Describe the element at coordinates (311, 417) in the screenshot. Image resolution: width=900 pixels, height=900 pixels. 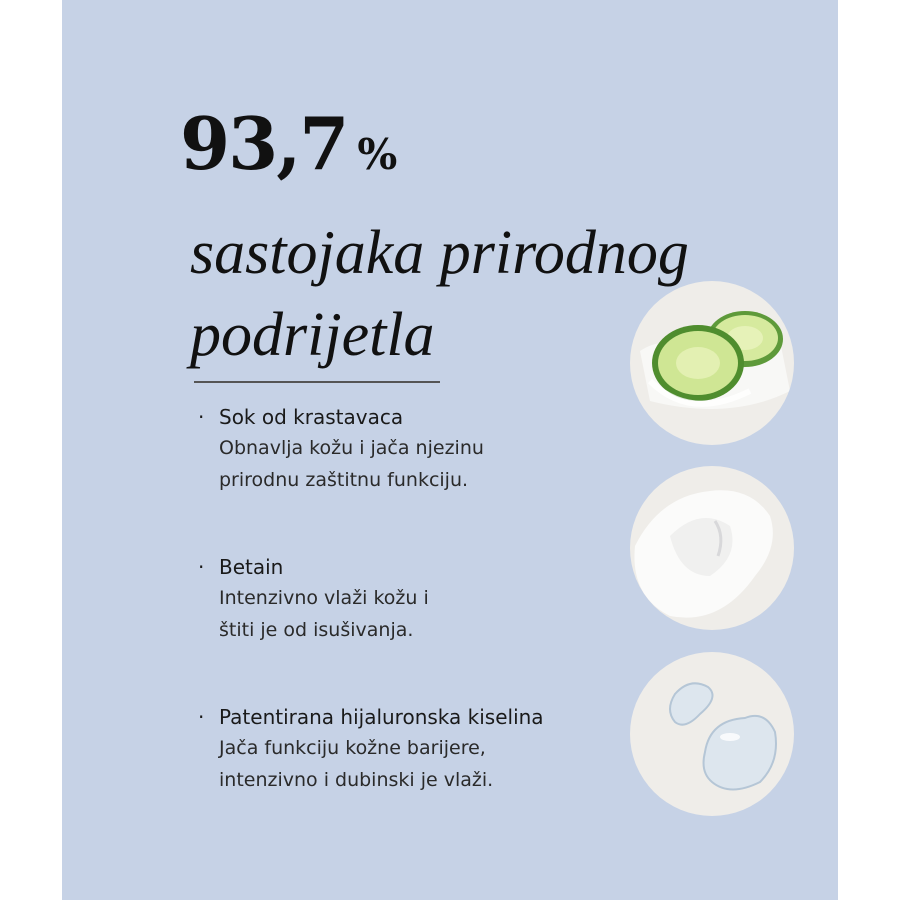
I see `ingredient-title: Sok od krastavaca` at that location.